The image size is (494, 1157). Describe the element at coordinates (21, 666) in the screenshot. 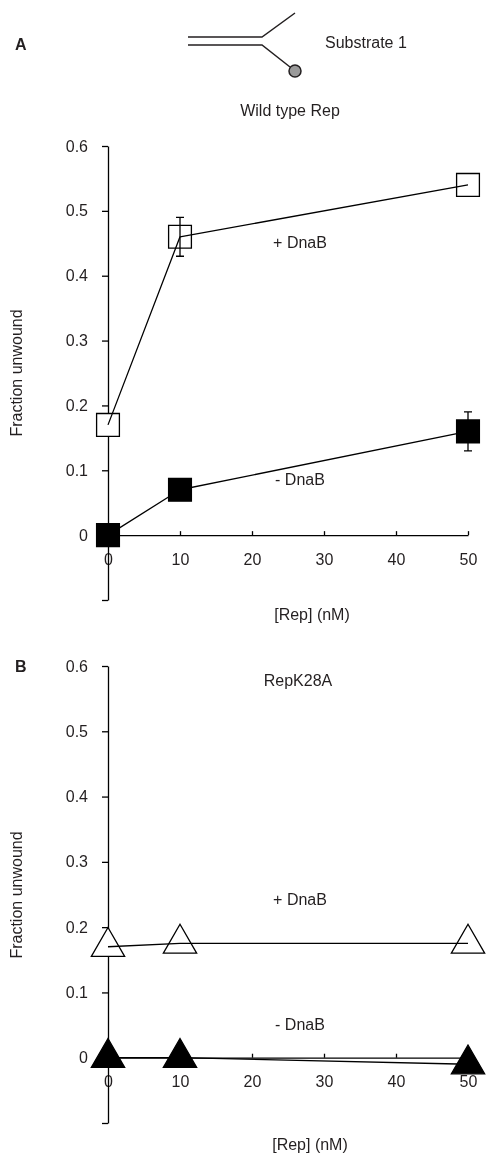

I see `text: B` at that location.